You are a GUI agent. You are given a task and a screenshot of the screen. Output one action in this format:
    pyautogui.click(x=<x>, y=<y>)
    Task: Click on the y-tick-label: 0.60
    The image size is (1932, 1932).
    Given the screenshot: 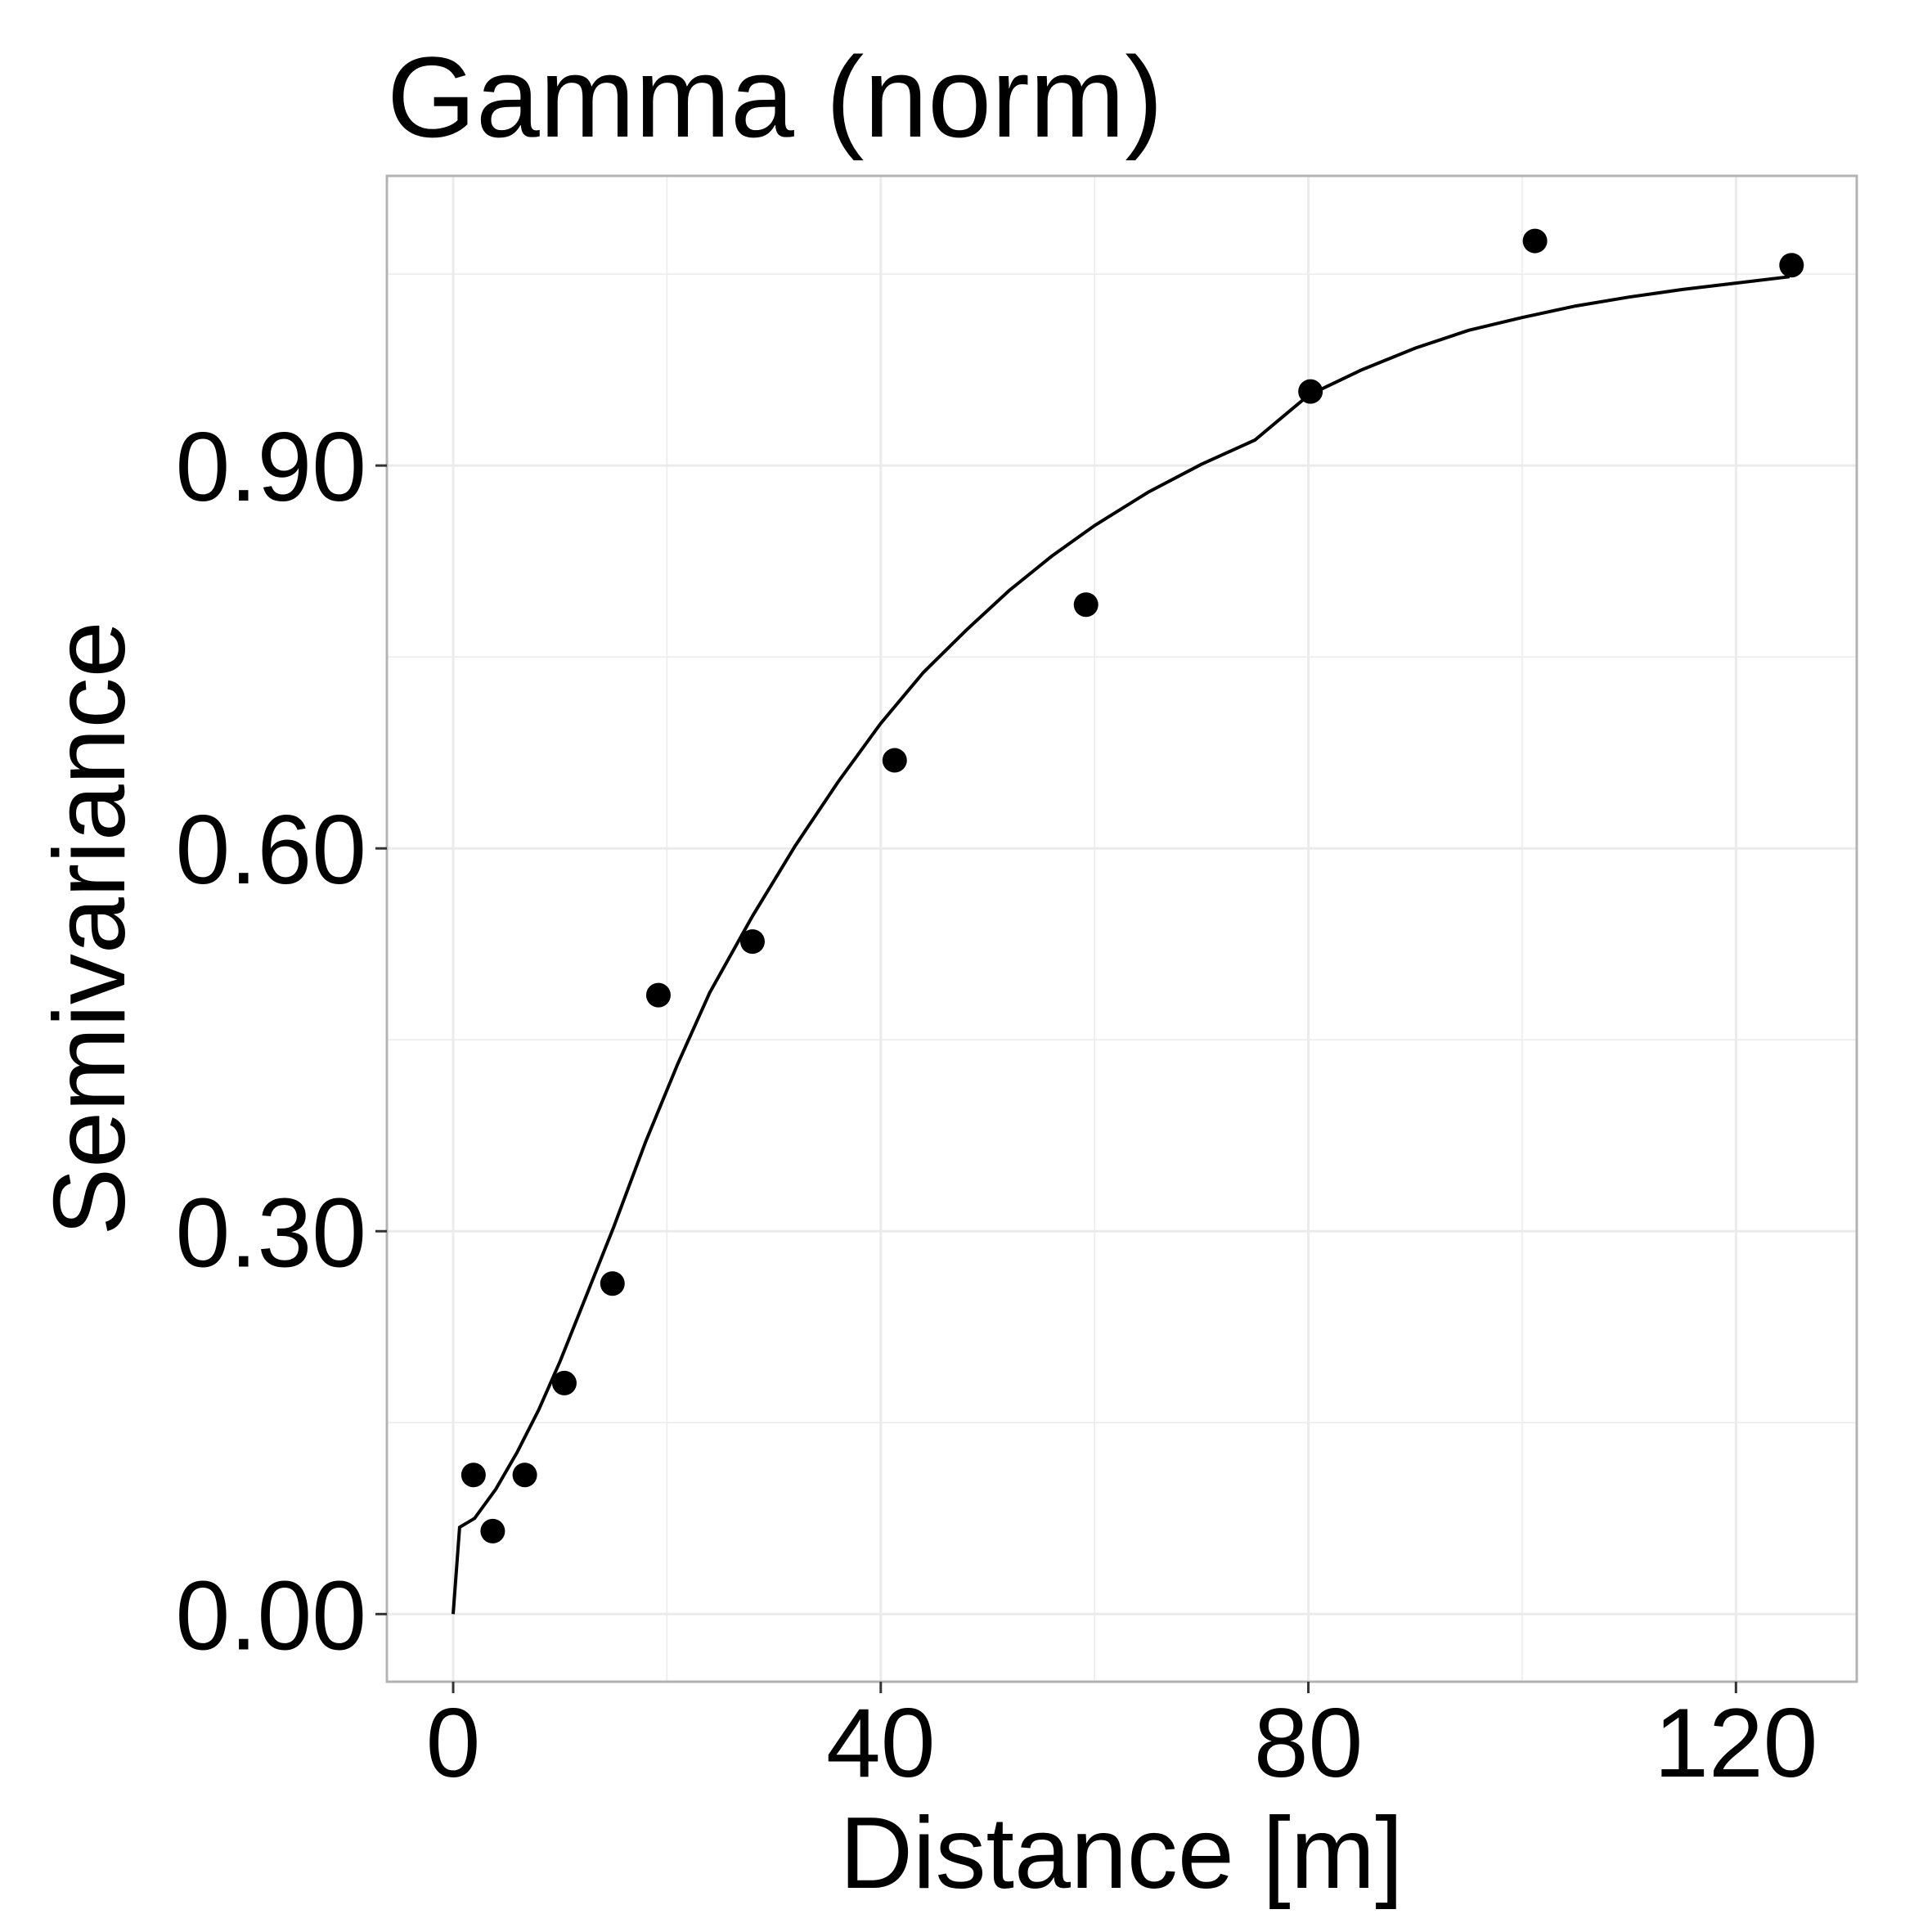 What is the action you would take?
    pyautogui.click(x=271, y=850)
    